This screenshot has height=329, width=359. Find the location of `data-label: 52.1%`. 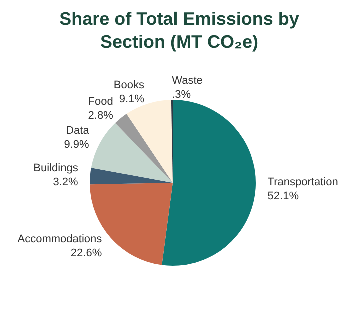

data-label: 52.1% is located at coordinates (284, 196).